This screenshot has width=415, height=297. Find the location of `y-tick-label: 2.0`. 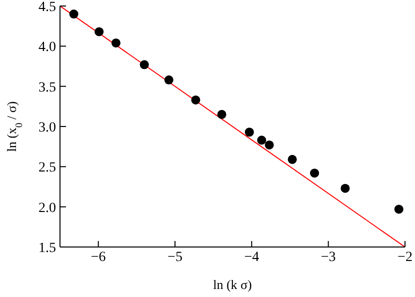

y-tick-label: 2.0 is located at coordinates (47, 208).